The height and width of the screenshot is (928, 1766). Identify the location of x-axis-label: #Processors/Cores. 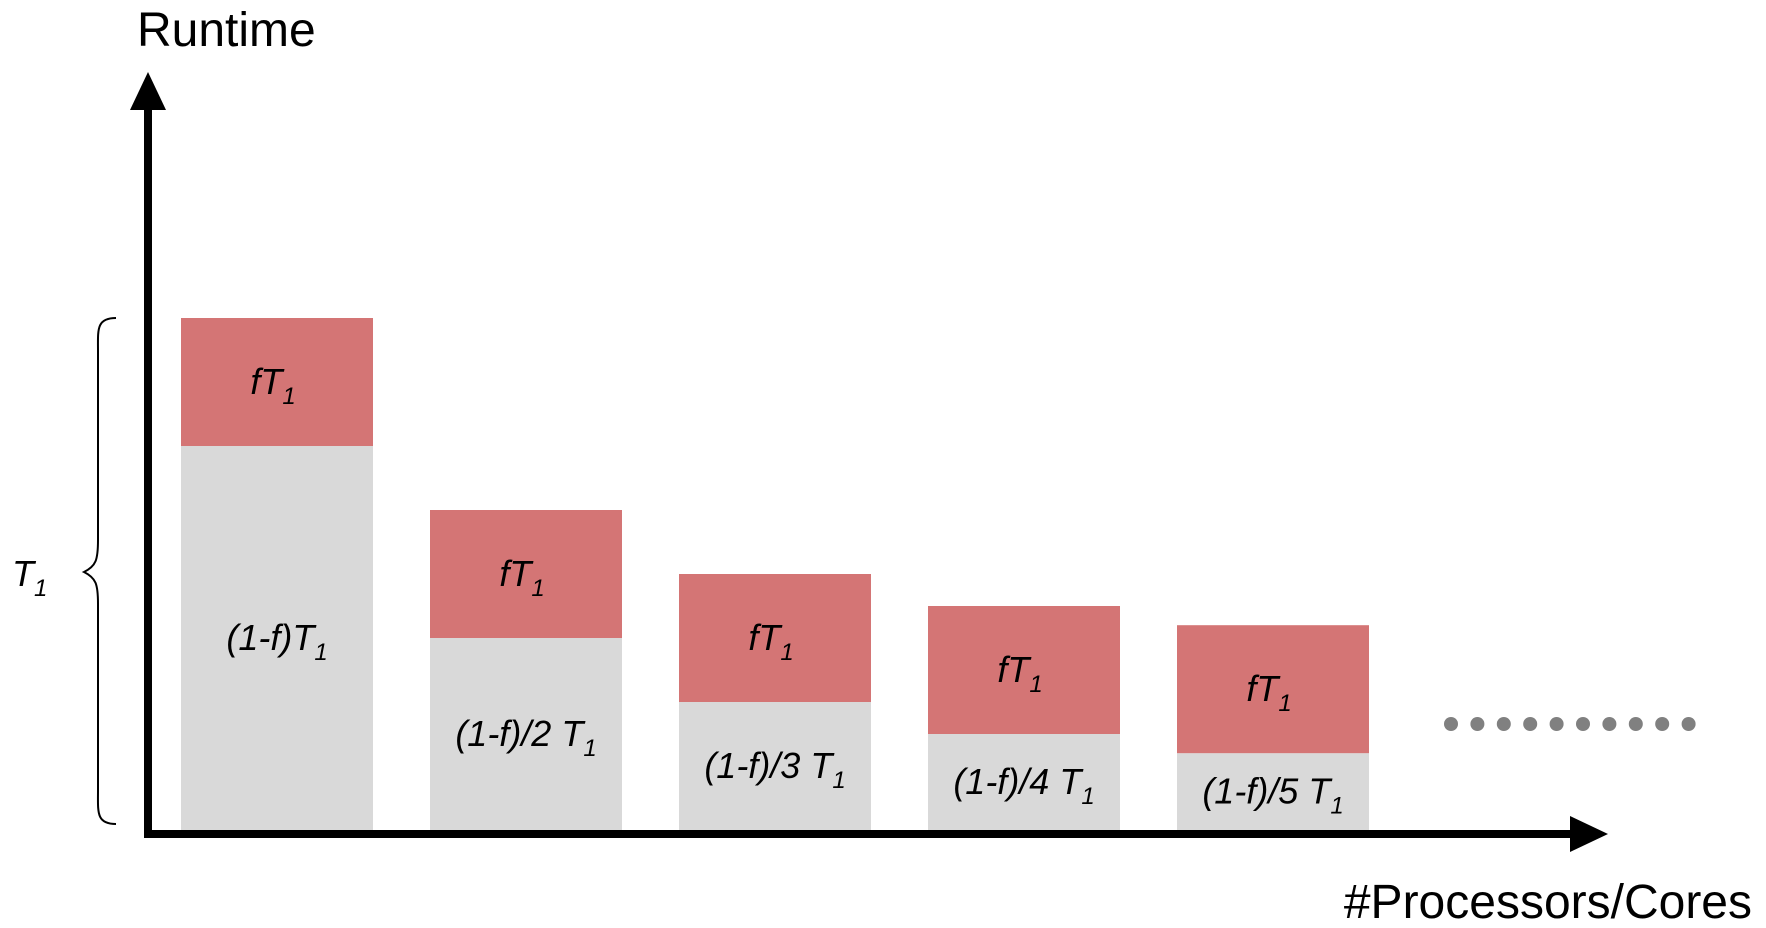
(1548, 899).